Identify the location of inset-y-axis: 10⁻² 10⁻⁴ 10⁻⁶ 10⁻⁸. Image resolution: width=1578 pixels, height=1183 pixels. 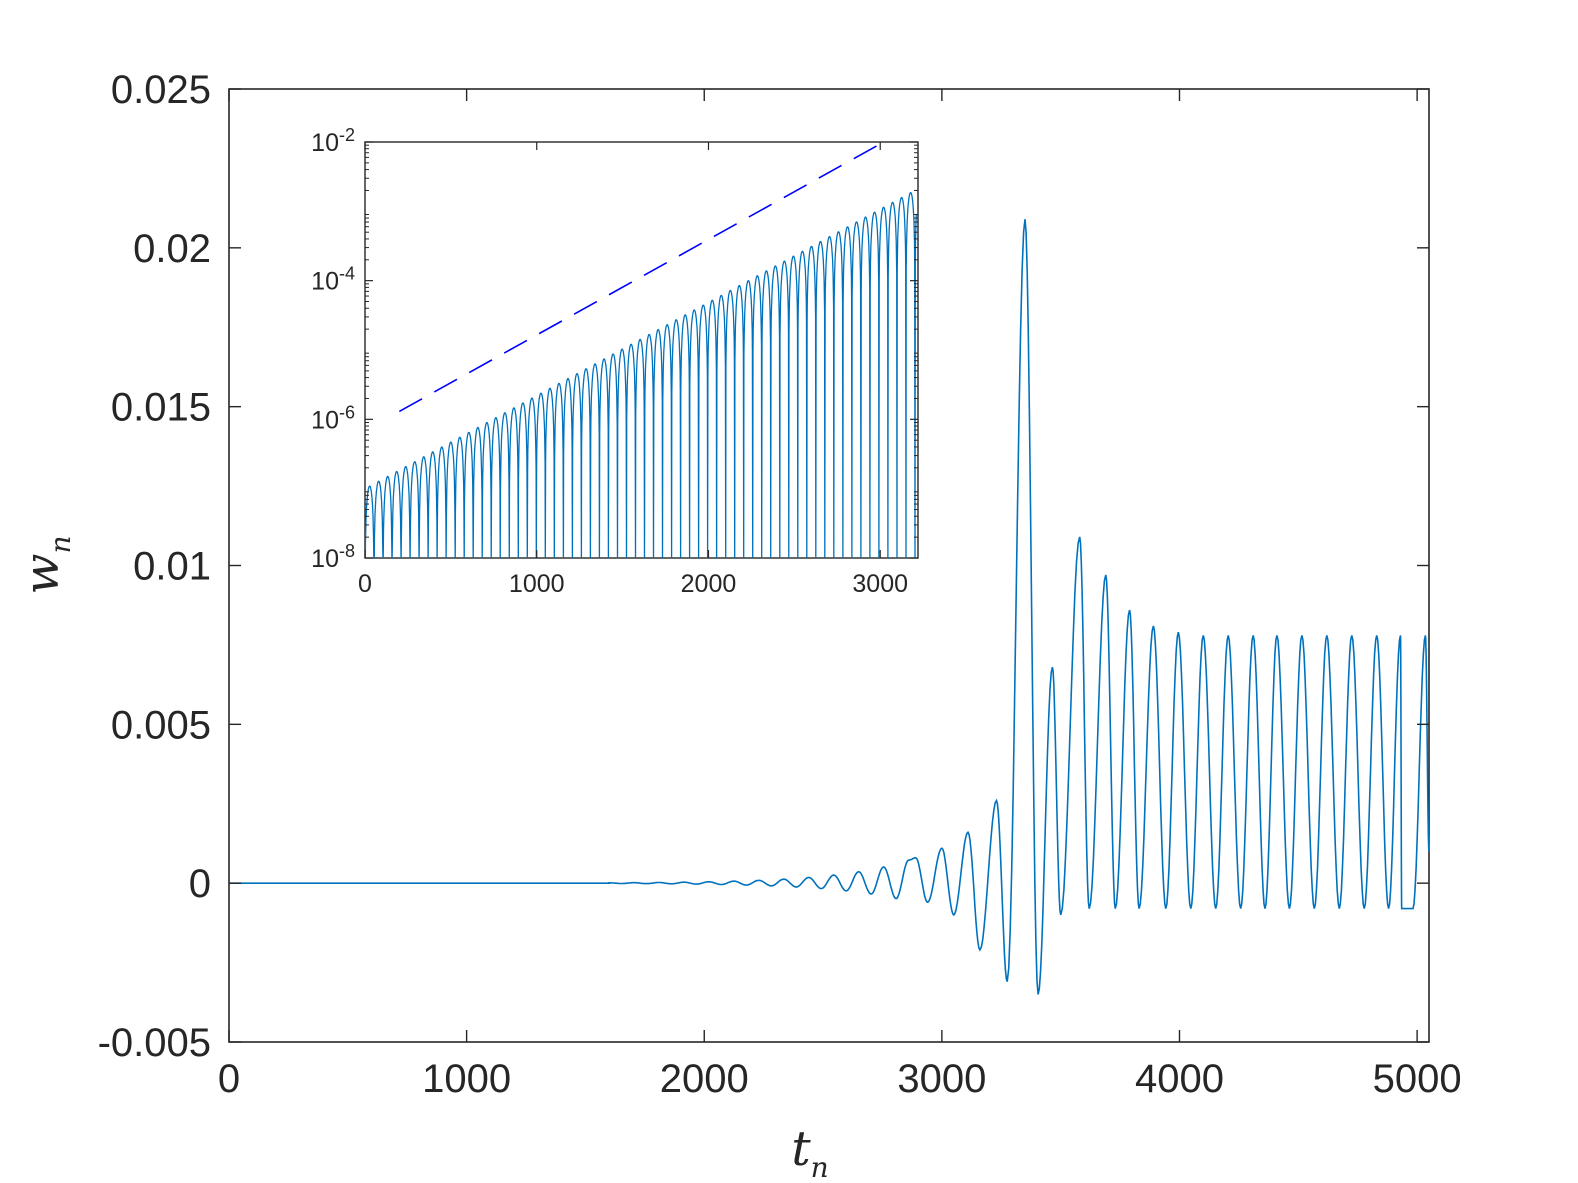
(614, 349).